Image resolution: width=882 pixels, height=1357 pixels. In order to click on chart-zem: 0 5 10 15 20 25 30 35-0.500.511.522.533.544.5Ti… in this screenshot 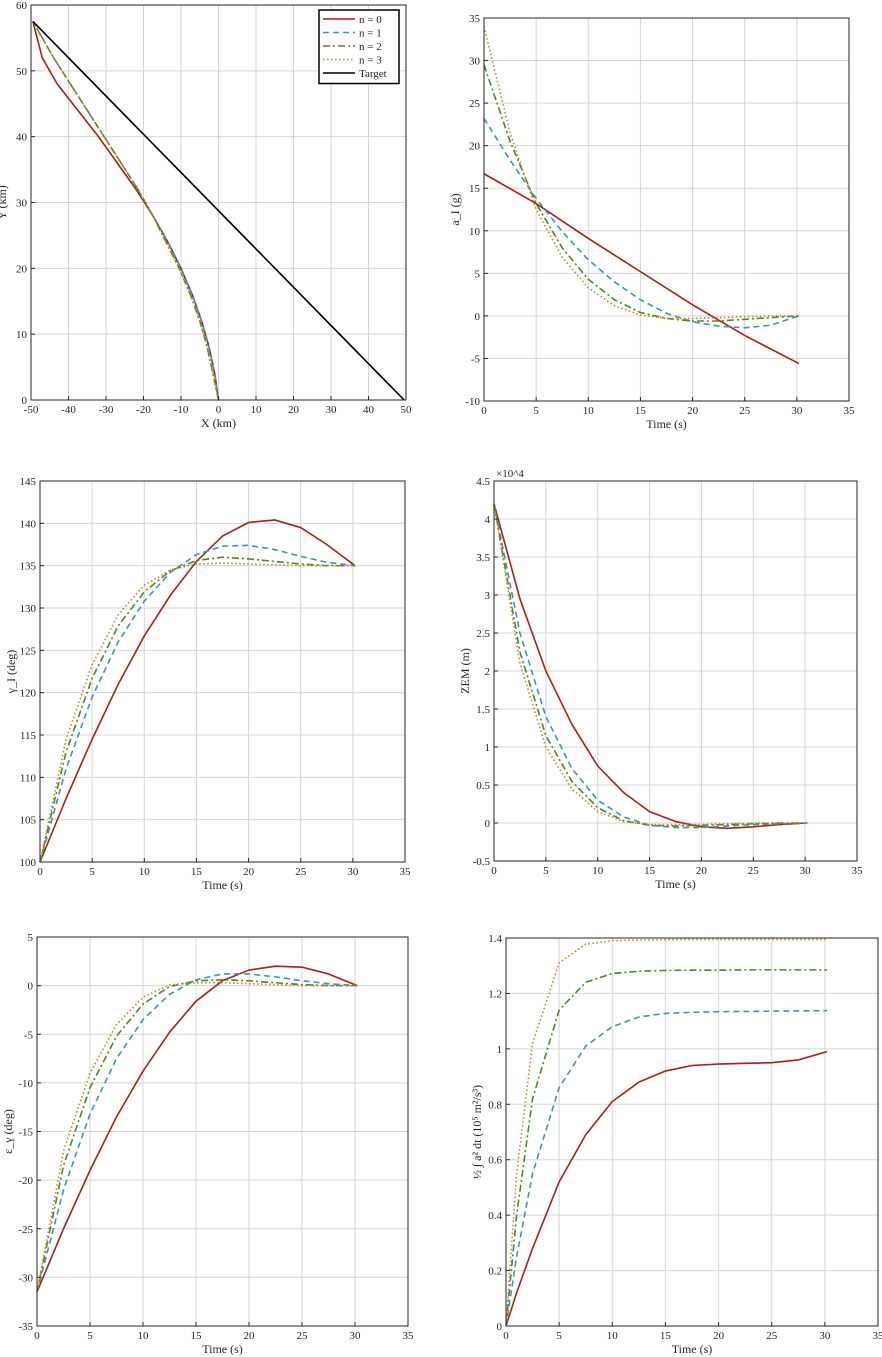, I will do `click(660, 679)`.